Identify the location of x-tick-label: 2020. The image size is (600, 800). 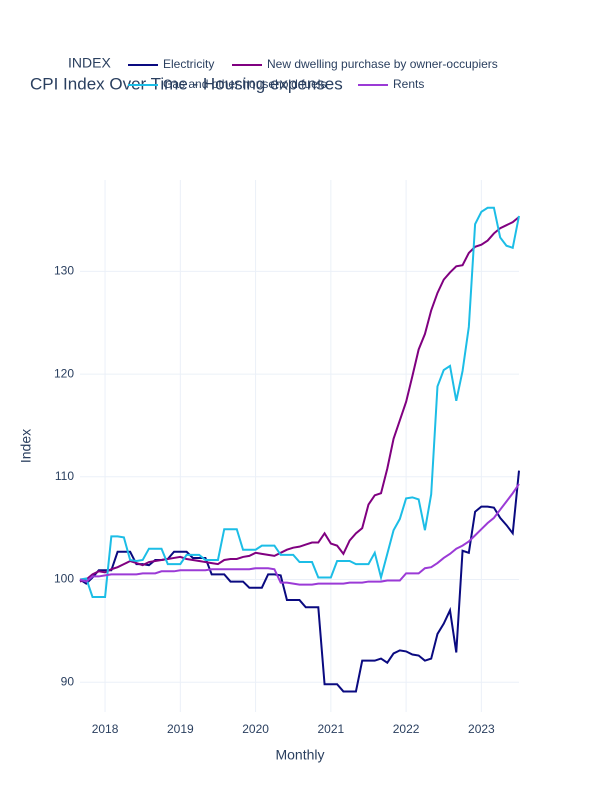
(255, 729).